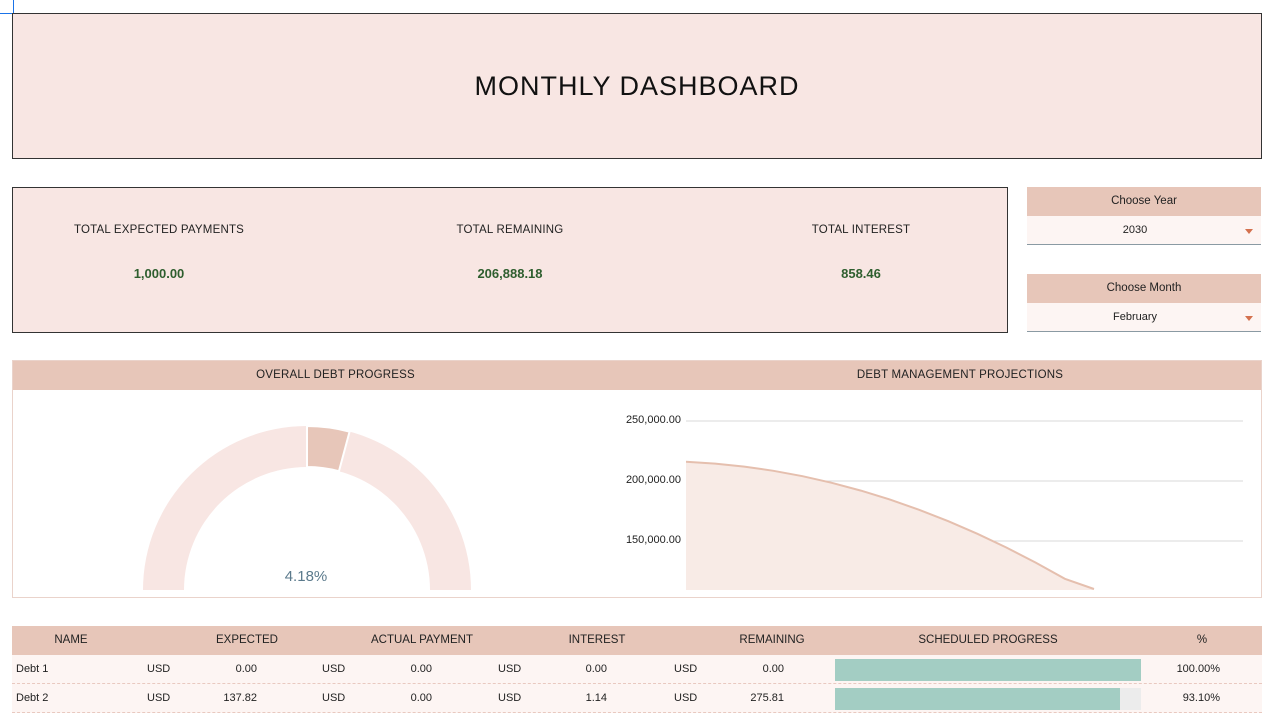  I want to click on projection-area-fill, so click(890, 525).